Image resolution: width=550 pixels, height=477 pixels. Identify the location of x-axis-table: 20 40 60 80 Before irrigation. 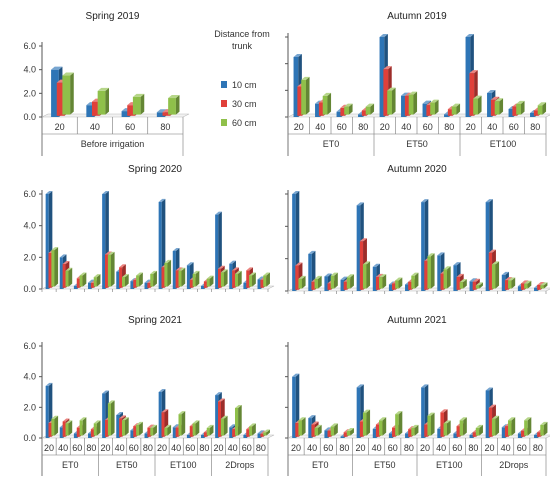
(112, 136).